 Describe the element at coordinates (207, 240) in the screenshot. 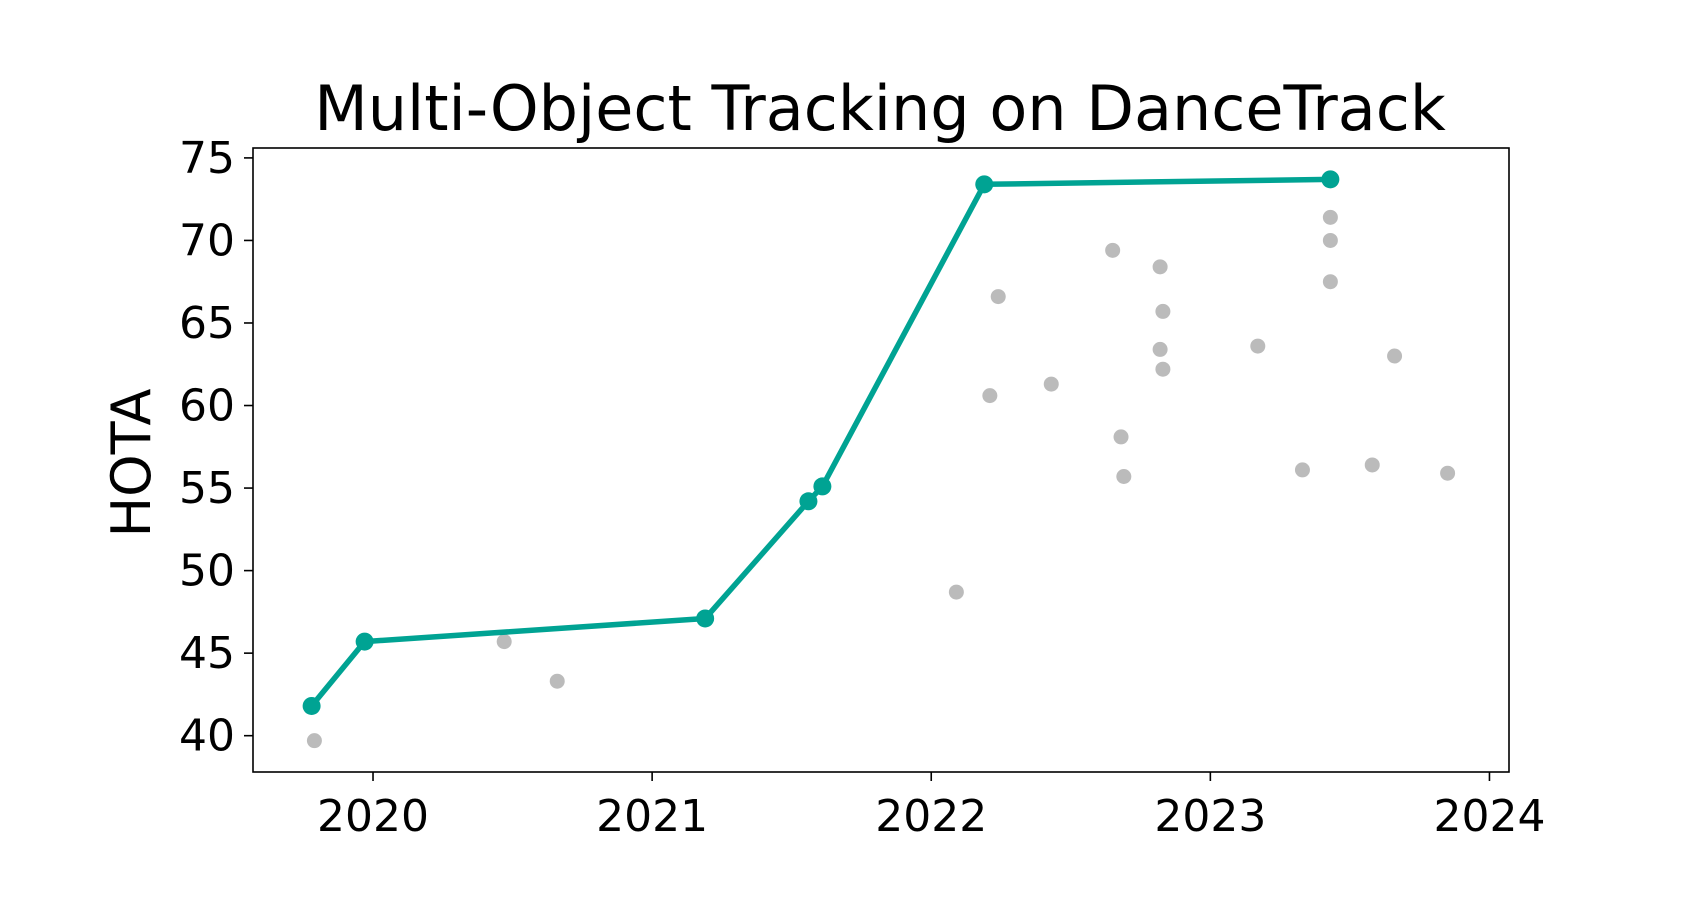

I see `y-tick-label: 70` at that location.